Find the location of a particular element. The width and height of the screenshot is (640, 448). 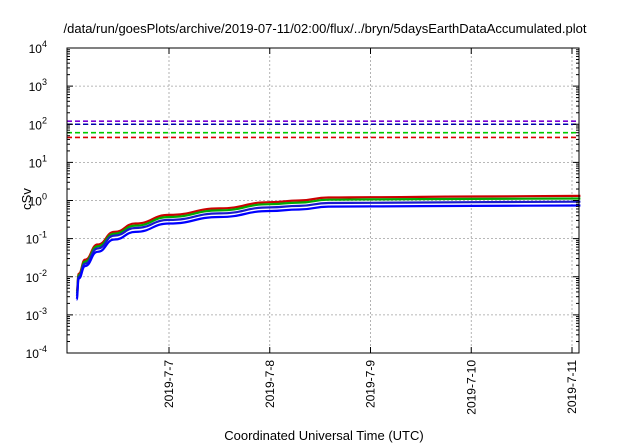

x-tick-label: 2019-7-7 is located at coordinates (169, 384).